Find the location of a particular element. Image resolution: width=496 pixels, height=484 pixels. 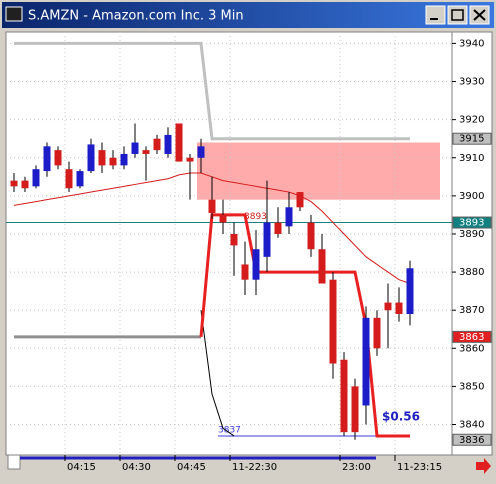

y-tick-label: 3850 is located at coordinates (471, 386).